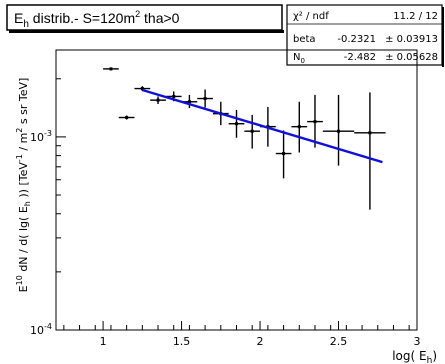 The image size is (445, 364). Describe the element at coordinates (430, 360) in the screenshot. I see `x-axis-label-sub: h` at that location.